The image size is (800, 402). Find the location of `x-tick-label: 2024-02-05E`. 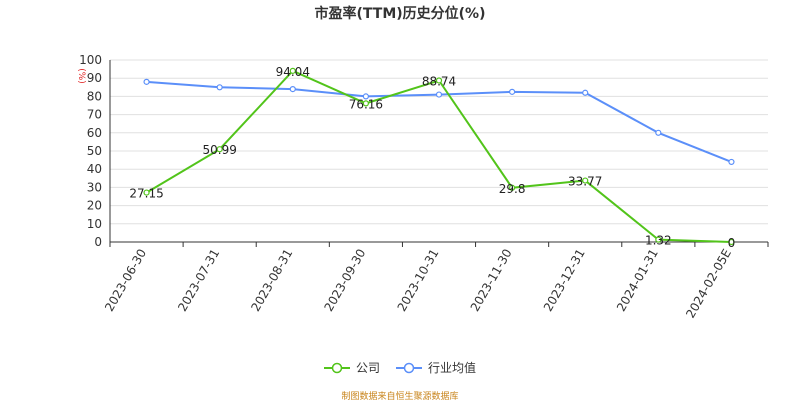

x-tick-label: 2024-02-05E is located at coordinates (708, 284).